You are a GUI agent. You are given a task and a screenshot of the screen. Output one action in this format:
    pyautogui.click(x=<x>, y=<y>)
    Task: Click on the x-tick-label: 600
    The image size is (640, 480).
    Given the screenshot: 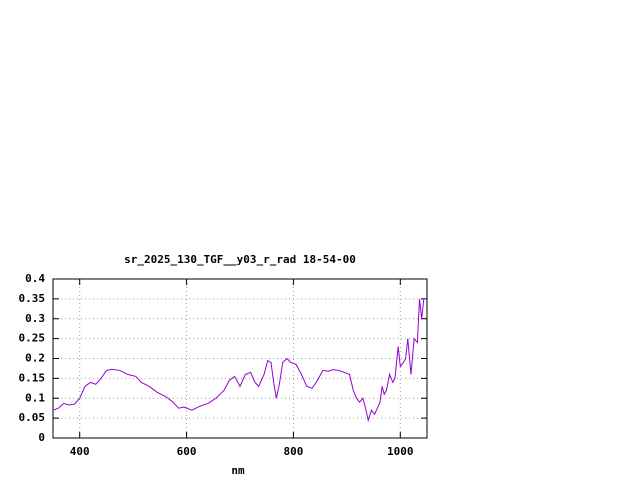 What is the action you would take?
    pyautogui.click(x=187, y=451)
    